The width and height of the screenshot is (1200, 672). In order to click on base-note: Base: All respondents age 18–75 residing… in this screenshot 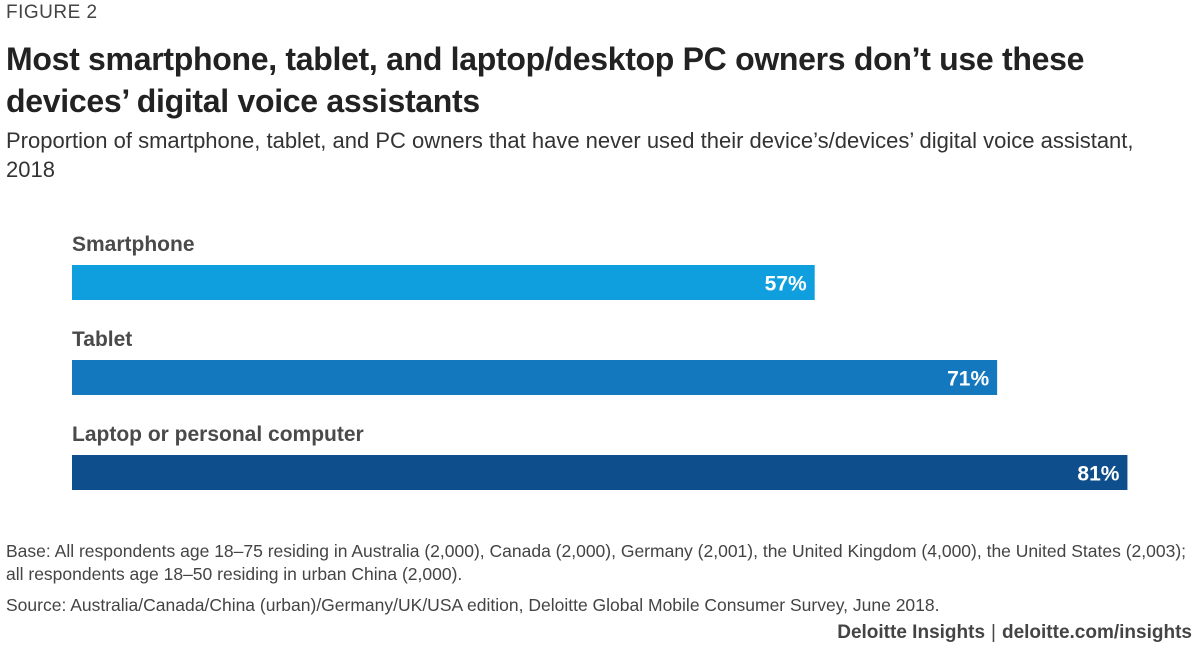, I will do `click(596, 562)`.